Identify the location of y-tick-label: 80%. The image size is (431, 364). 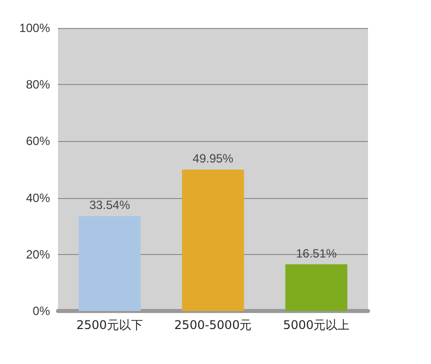
(38, 85).